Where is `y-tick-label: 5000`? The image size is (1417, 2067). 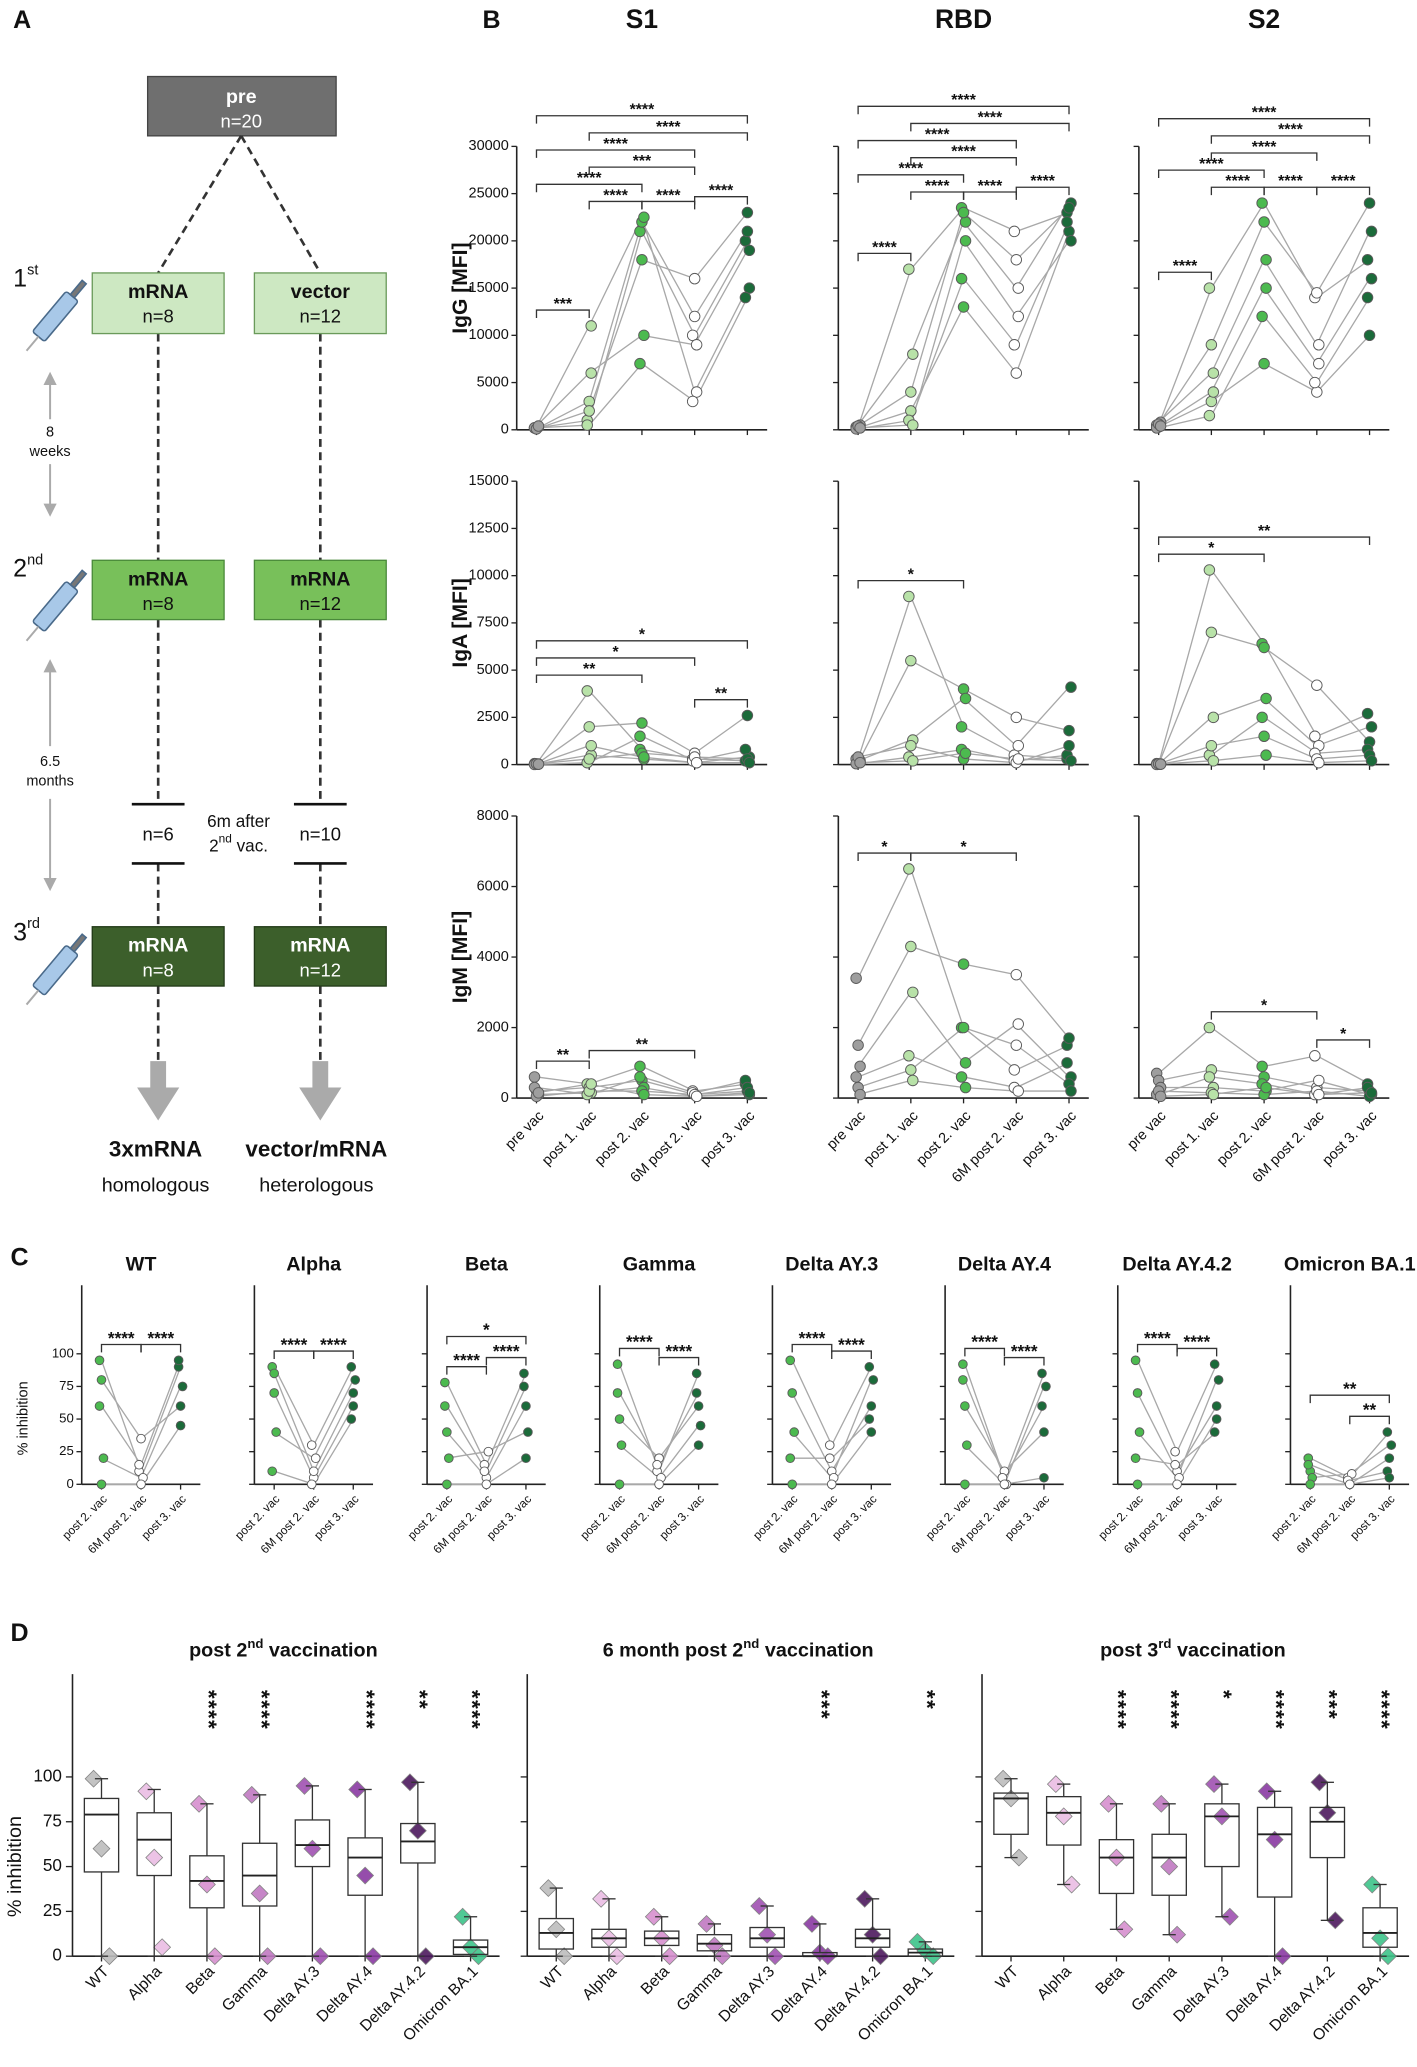
y-tick-label: 5000 is located at coordinates (493, 382).